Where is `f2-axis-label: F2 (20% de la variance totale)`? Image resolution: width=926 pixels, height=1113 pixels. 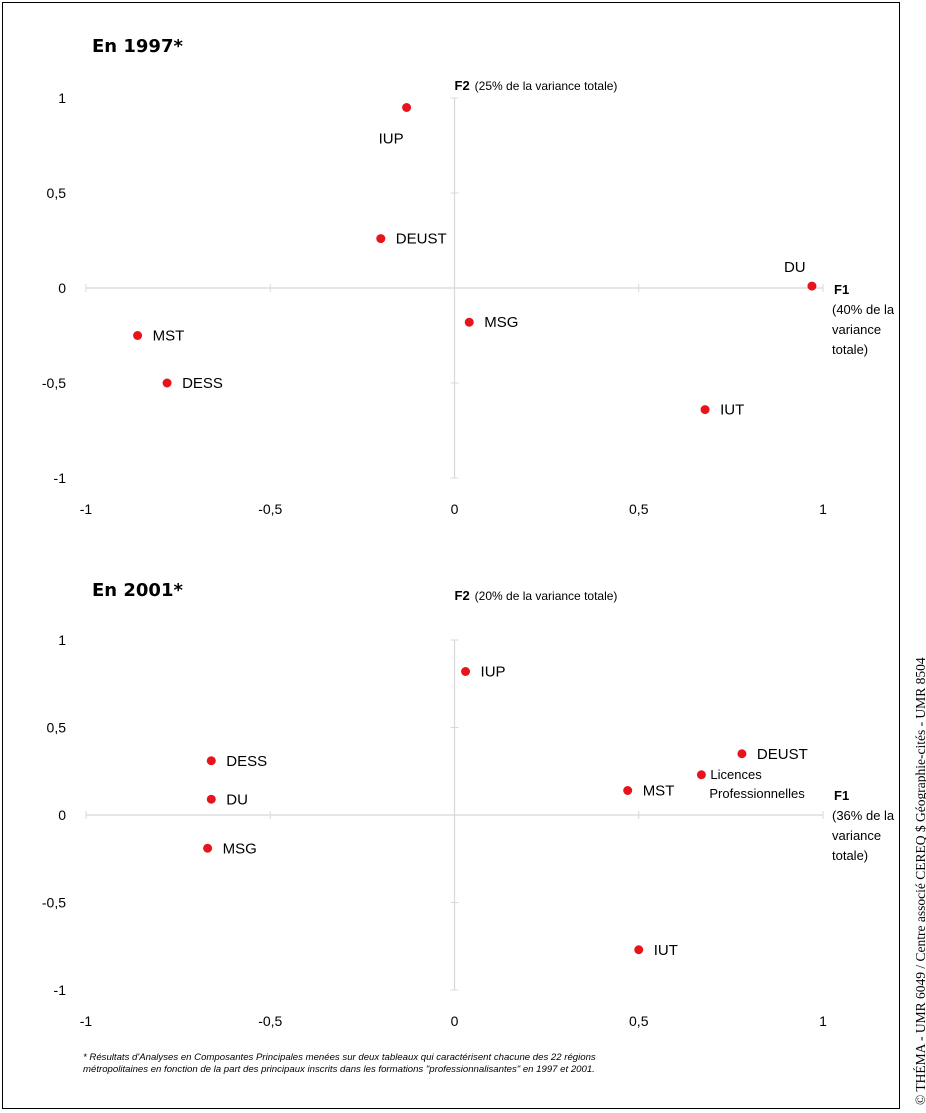 f2-axis-label: F2 (20% de la variance totale) is located at coordinates (536, 595).